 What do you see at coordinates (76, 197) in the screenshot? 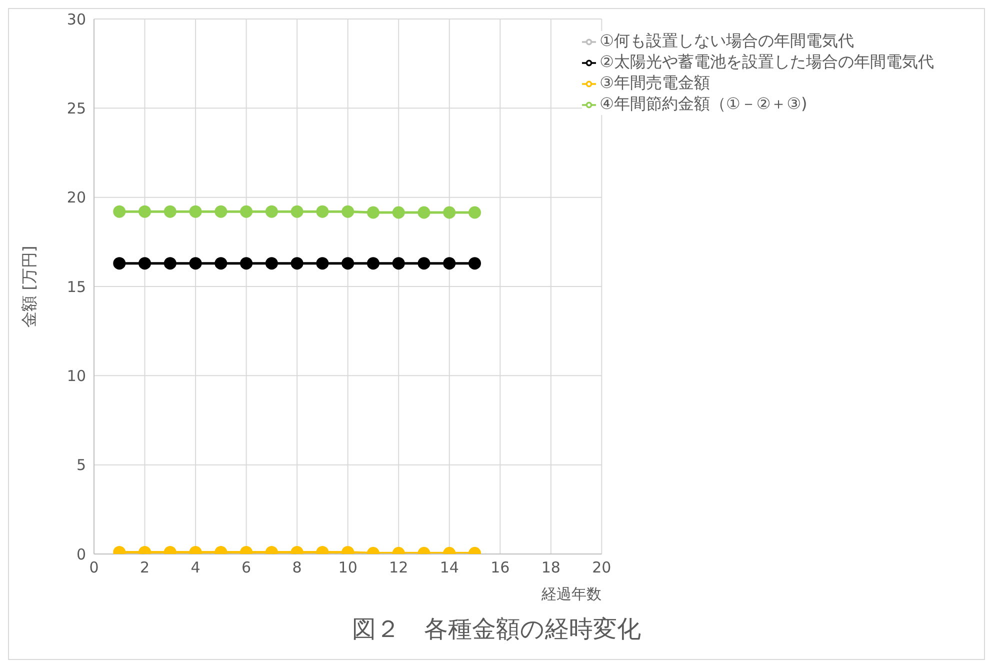
I see `y-tick-label: 20` at bounding box center [76, 197].